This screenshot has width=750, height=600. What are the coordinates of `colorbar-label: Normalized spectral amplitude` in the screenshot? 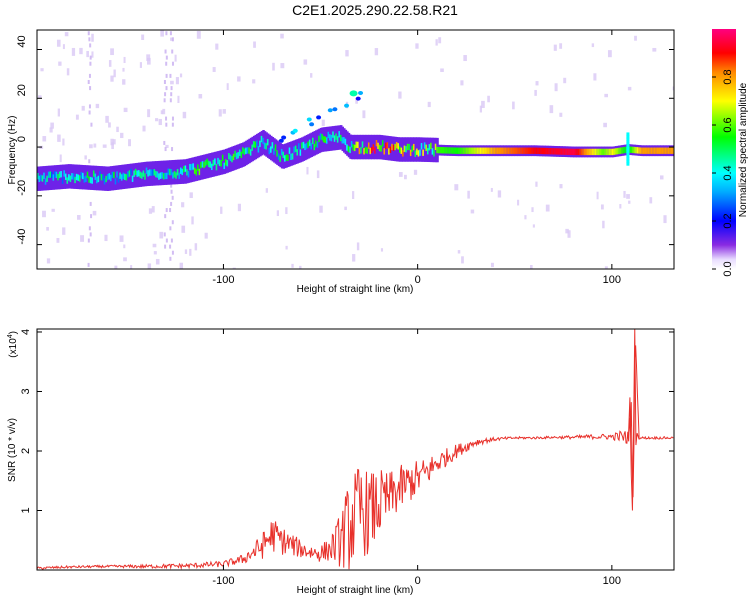 It's located at (743, 149).